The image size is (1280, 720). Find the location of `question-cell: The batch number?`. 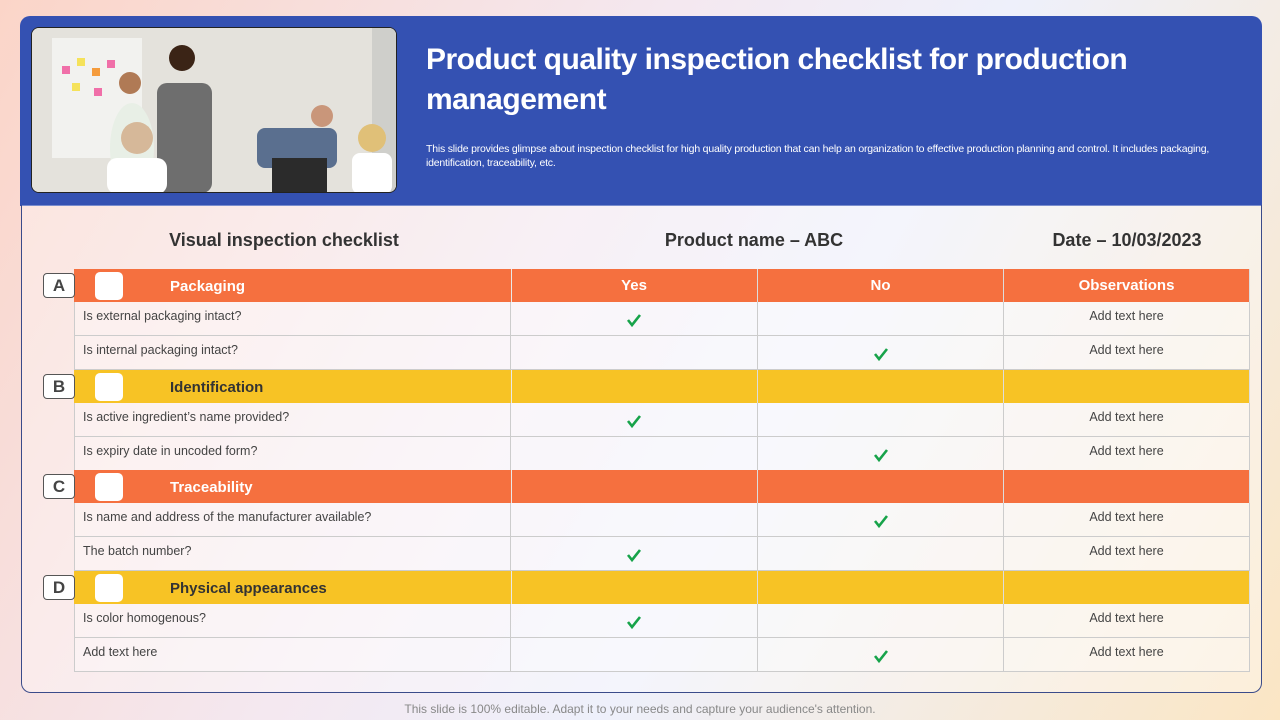

question-cell: The batch number? is located at coordinates (292, 554).